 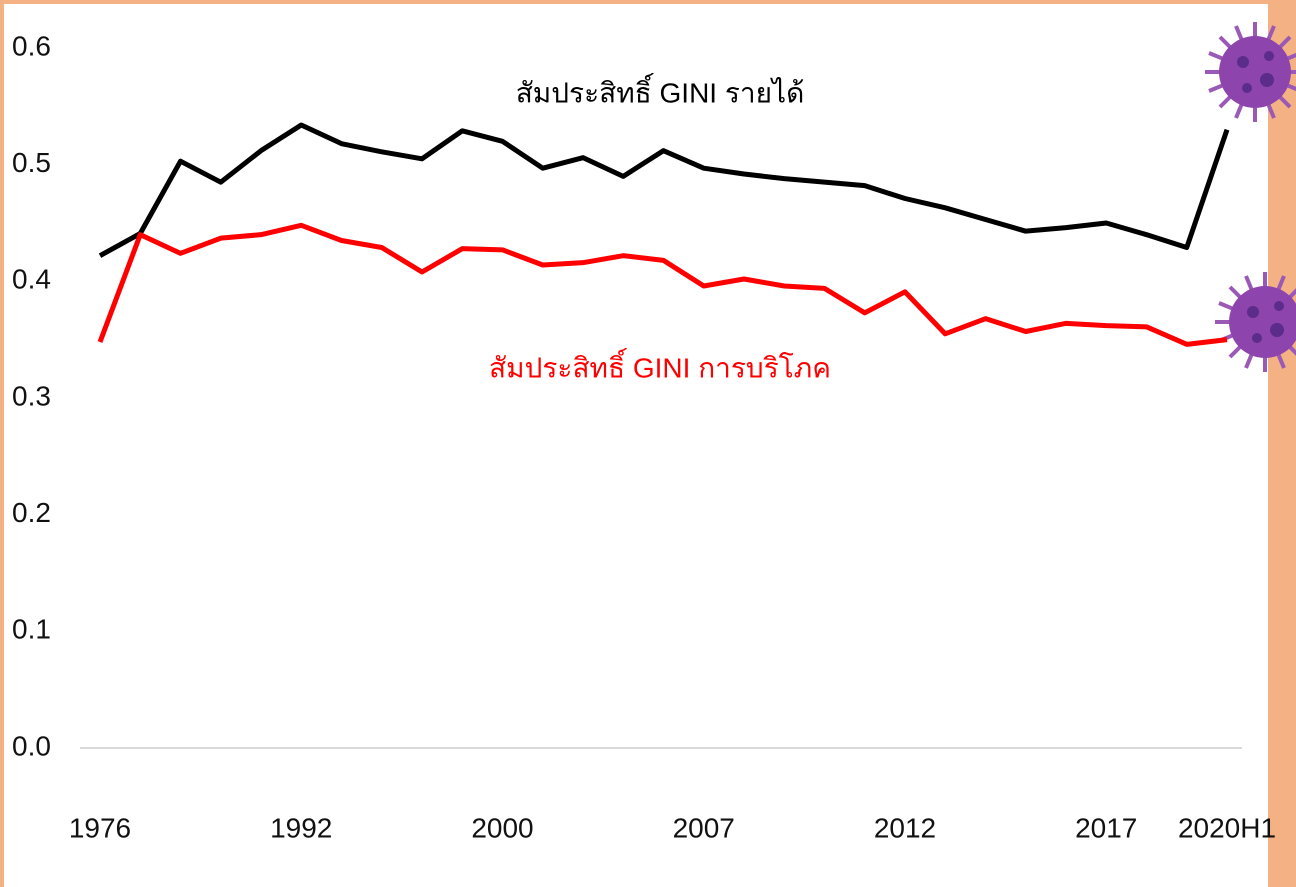 I want to click on y-tick-label: 0.4, so click(x=31, y=279).